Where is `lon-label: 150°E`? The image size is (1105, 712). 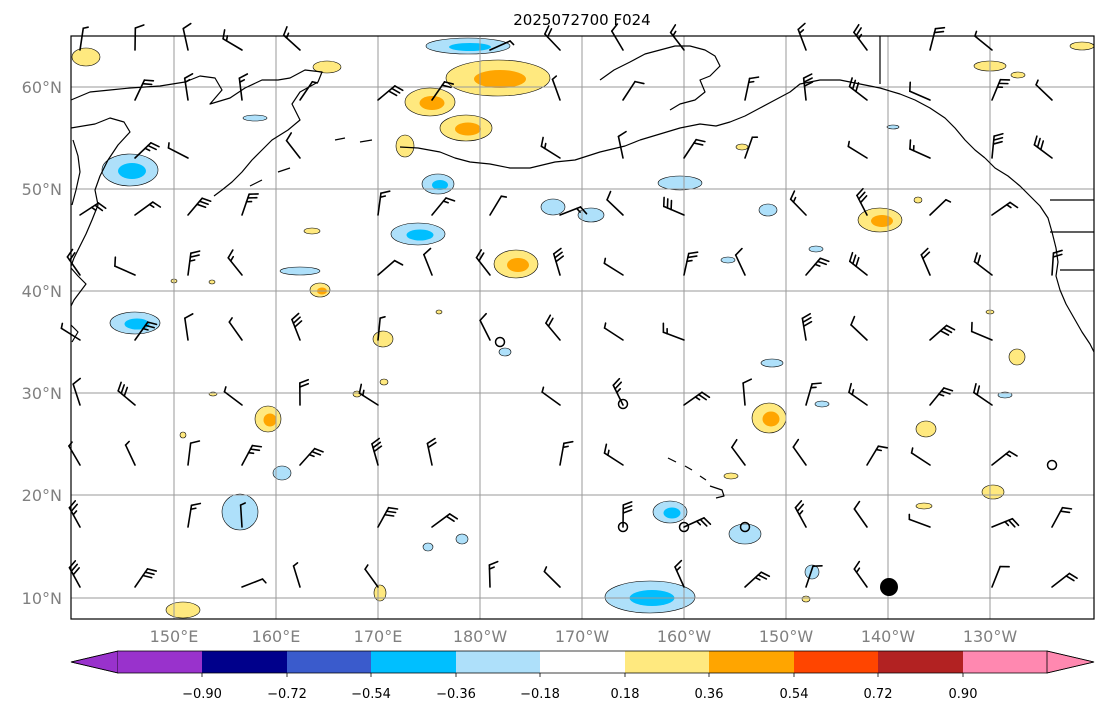 lon-label: 150°E is located at coordinates (174, 636).